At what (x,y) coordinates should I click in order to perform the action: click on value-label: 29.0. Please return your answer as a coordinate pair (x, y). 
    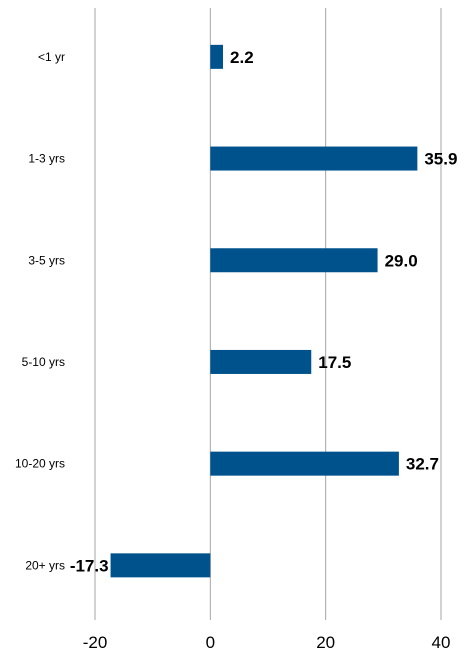
    Looking at the image, I should click on (401, 260).